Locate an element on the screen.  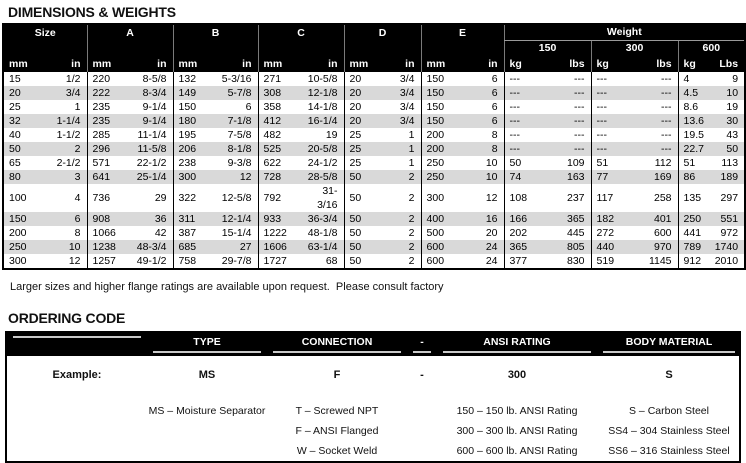
ordering-col-body-material: BODY MATERIAL is located at coordinates (669, 344).